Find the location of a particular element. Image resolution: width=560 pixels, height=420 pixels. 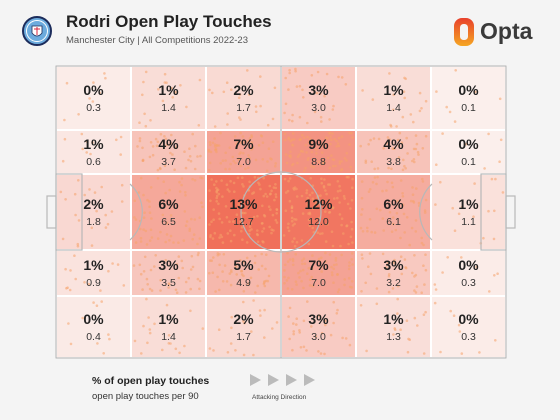

cell-per90-label: 3.0 is located at coordinates (318, 108).